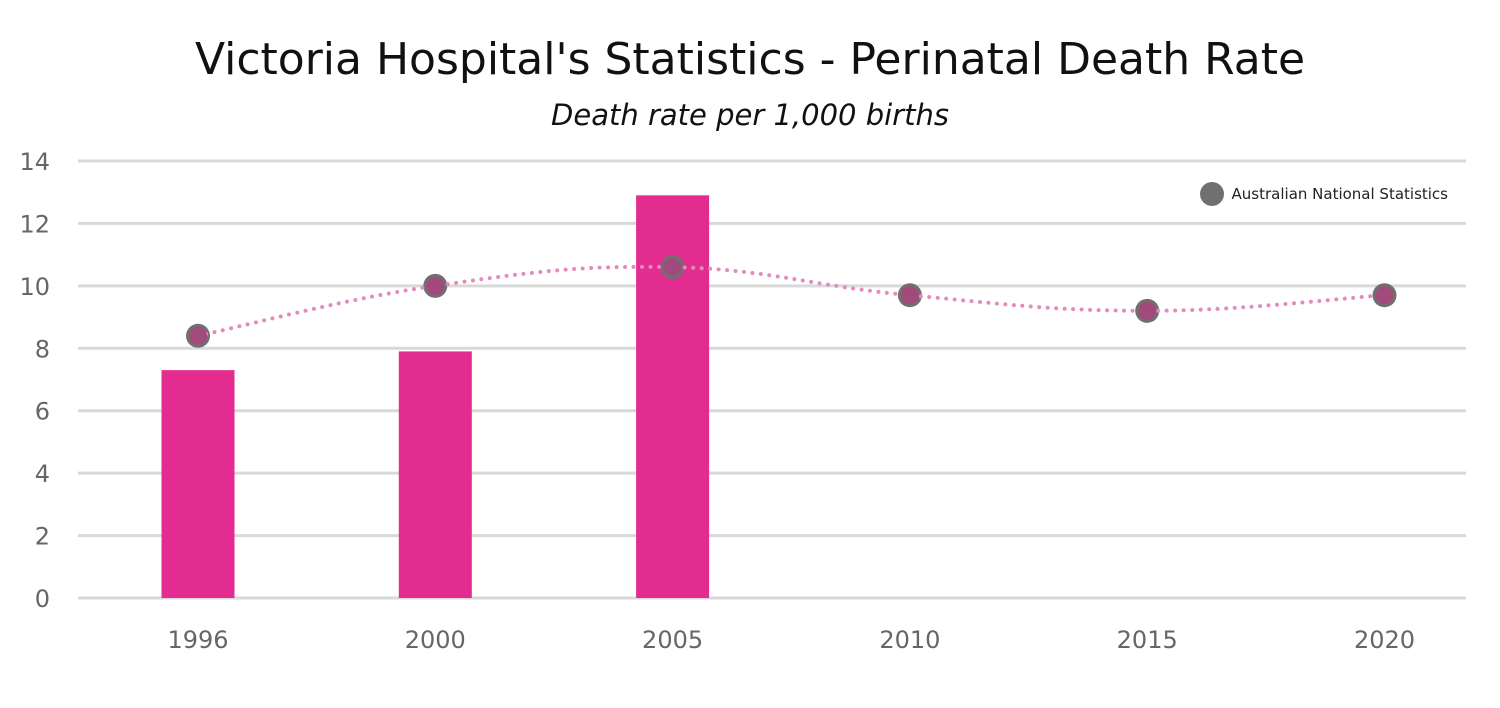 The height and width of the screenshot is (708, 1500). Describe the element at coordinates (1147, 640) in the screenshot. I see `x-tick-label: 2015` at that location.